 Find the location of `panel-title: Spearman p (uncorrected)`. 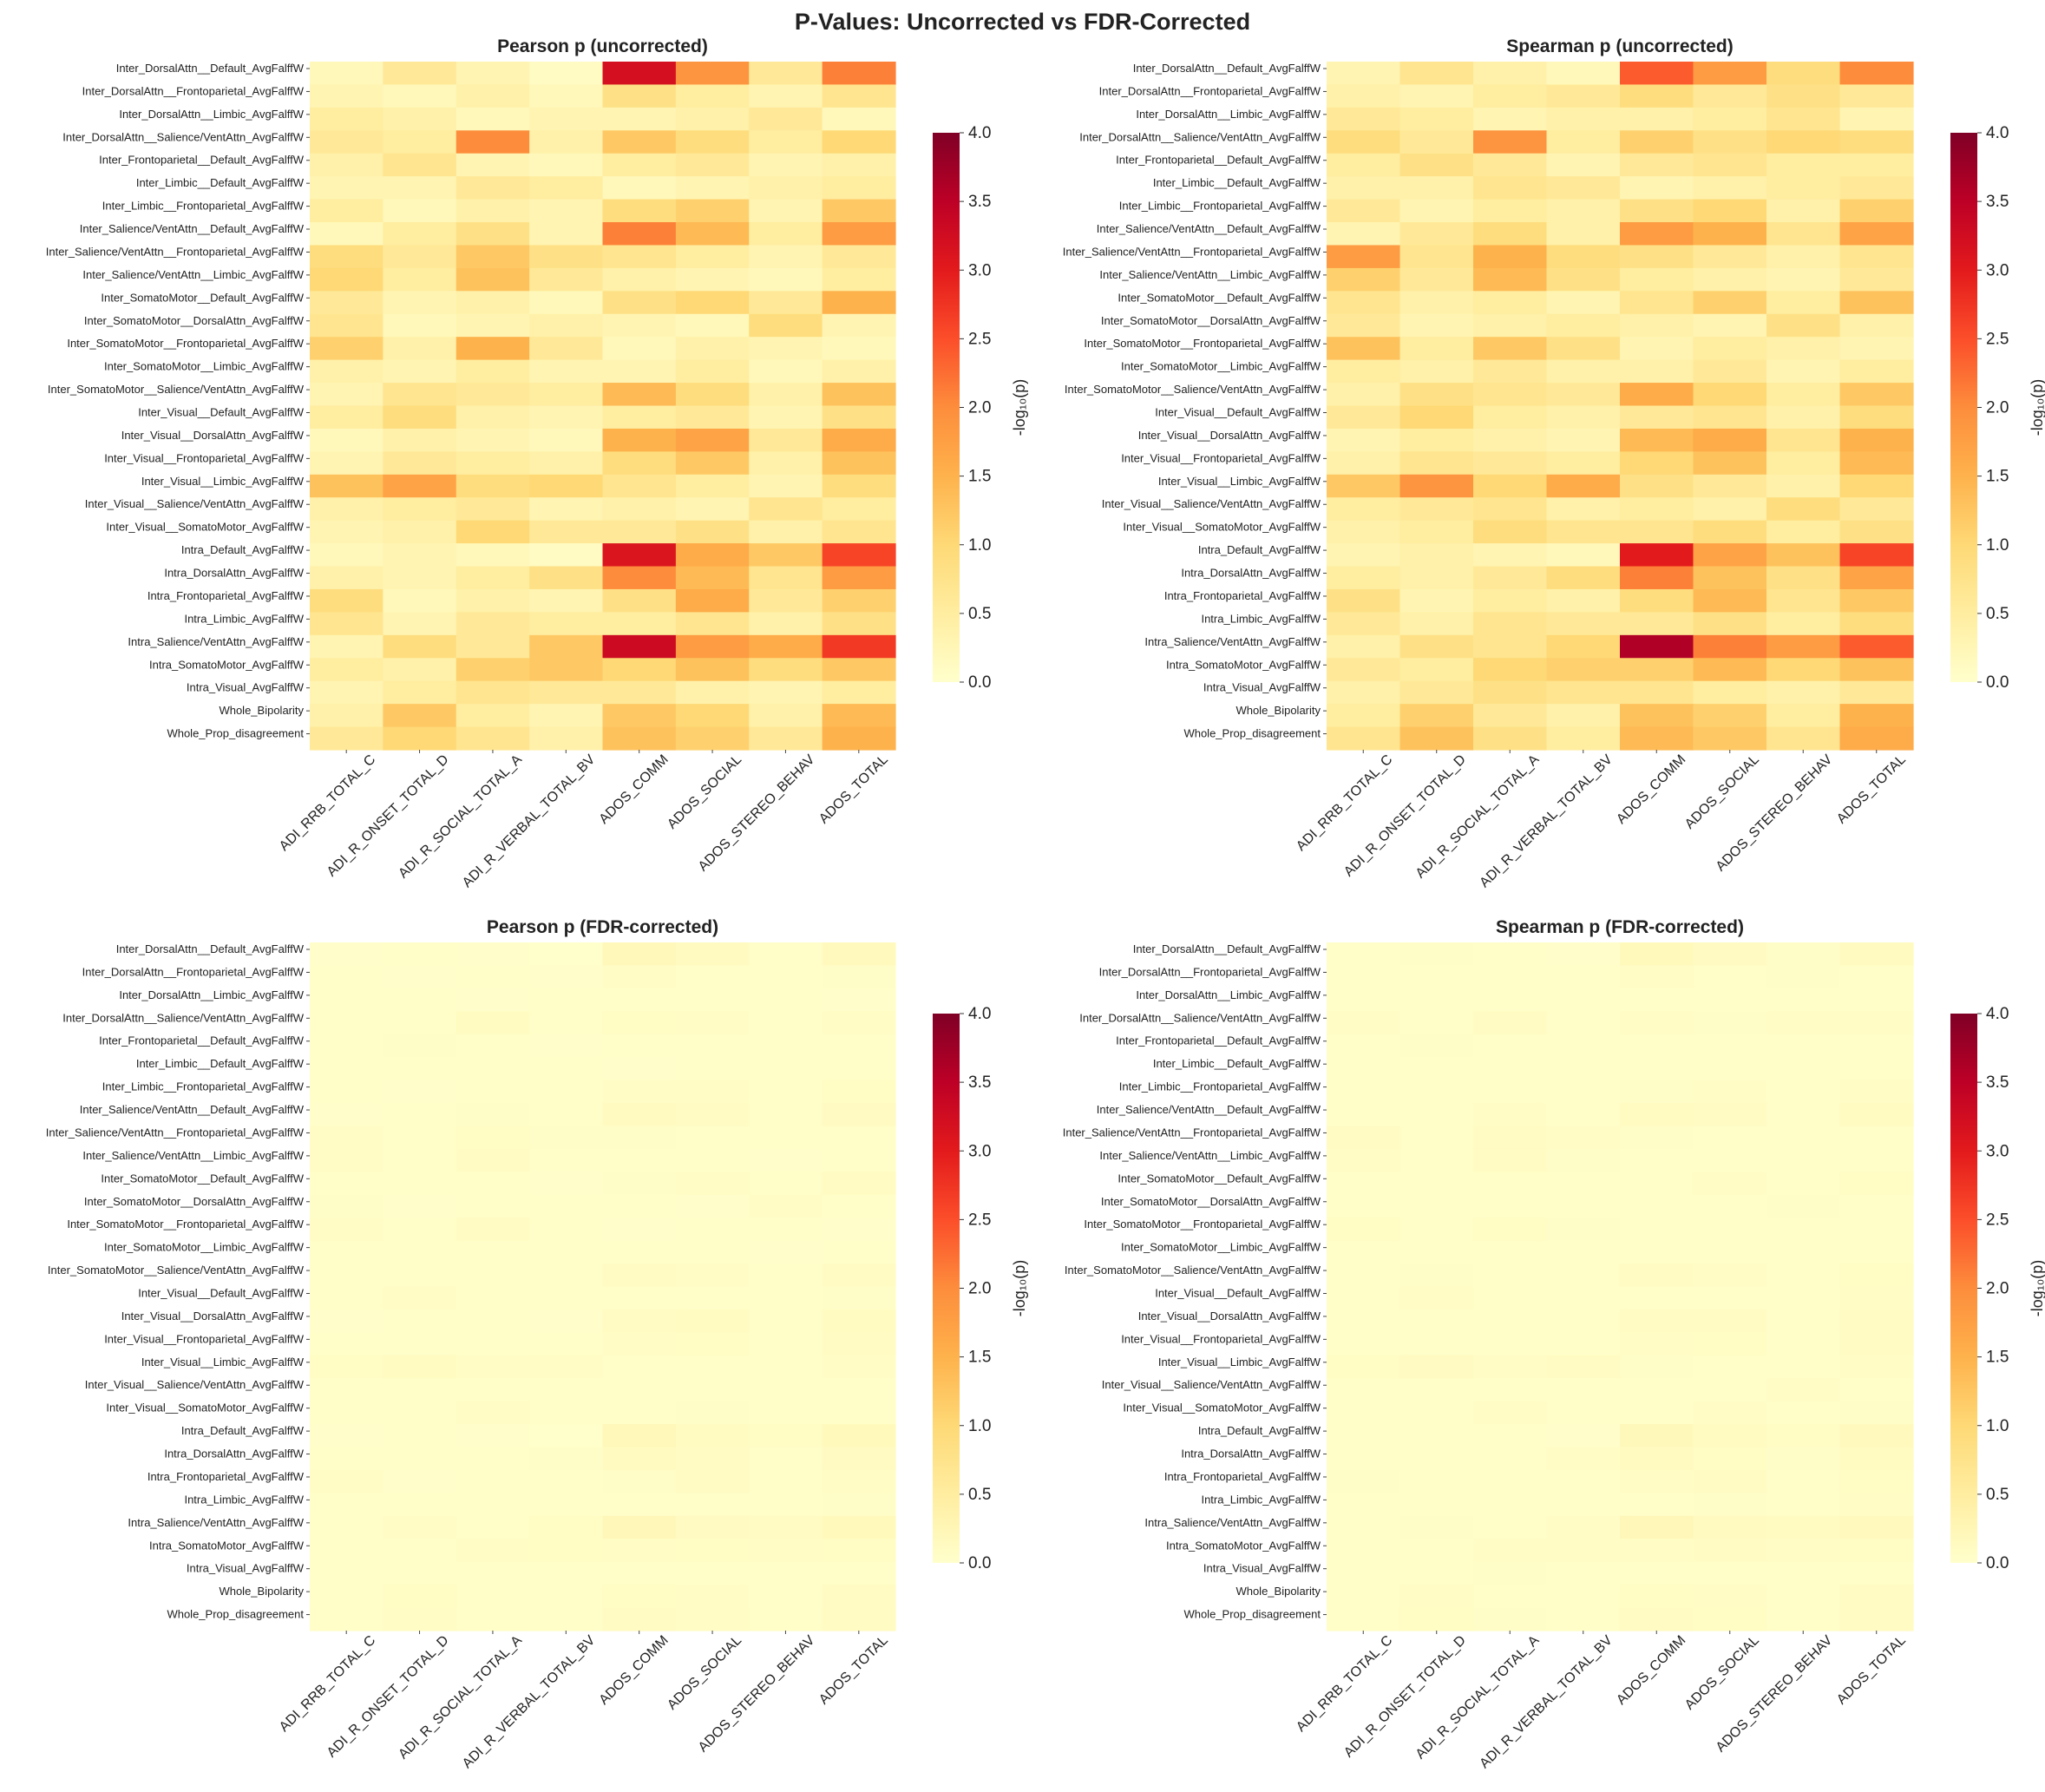

panel-title: Spearman p (uncorrected) is located at coordinates (1619, 46).